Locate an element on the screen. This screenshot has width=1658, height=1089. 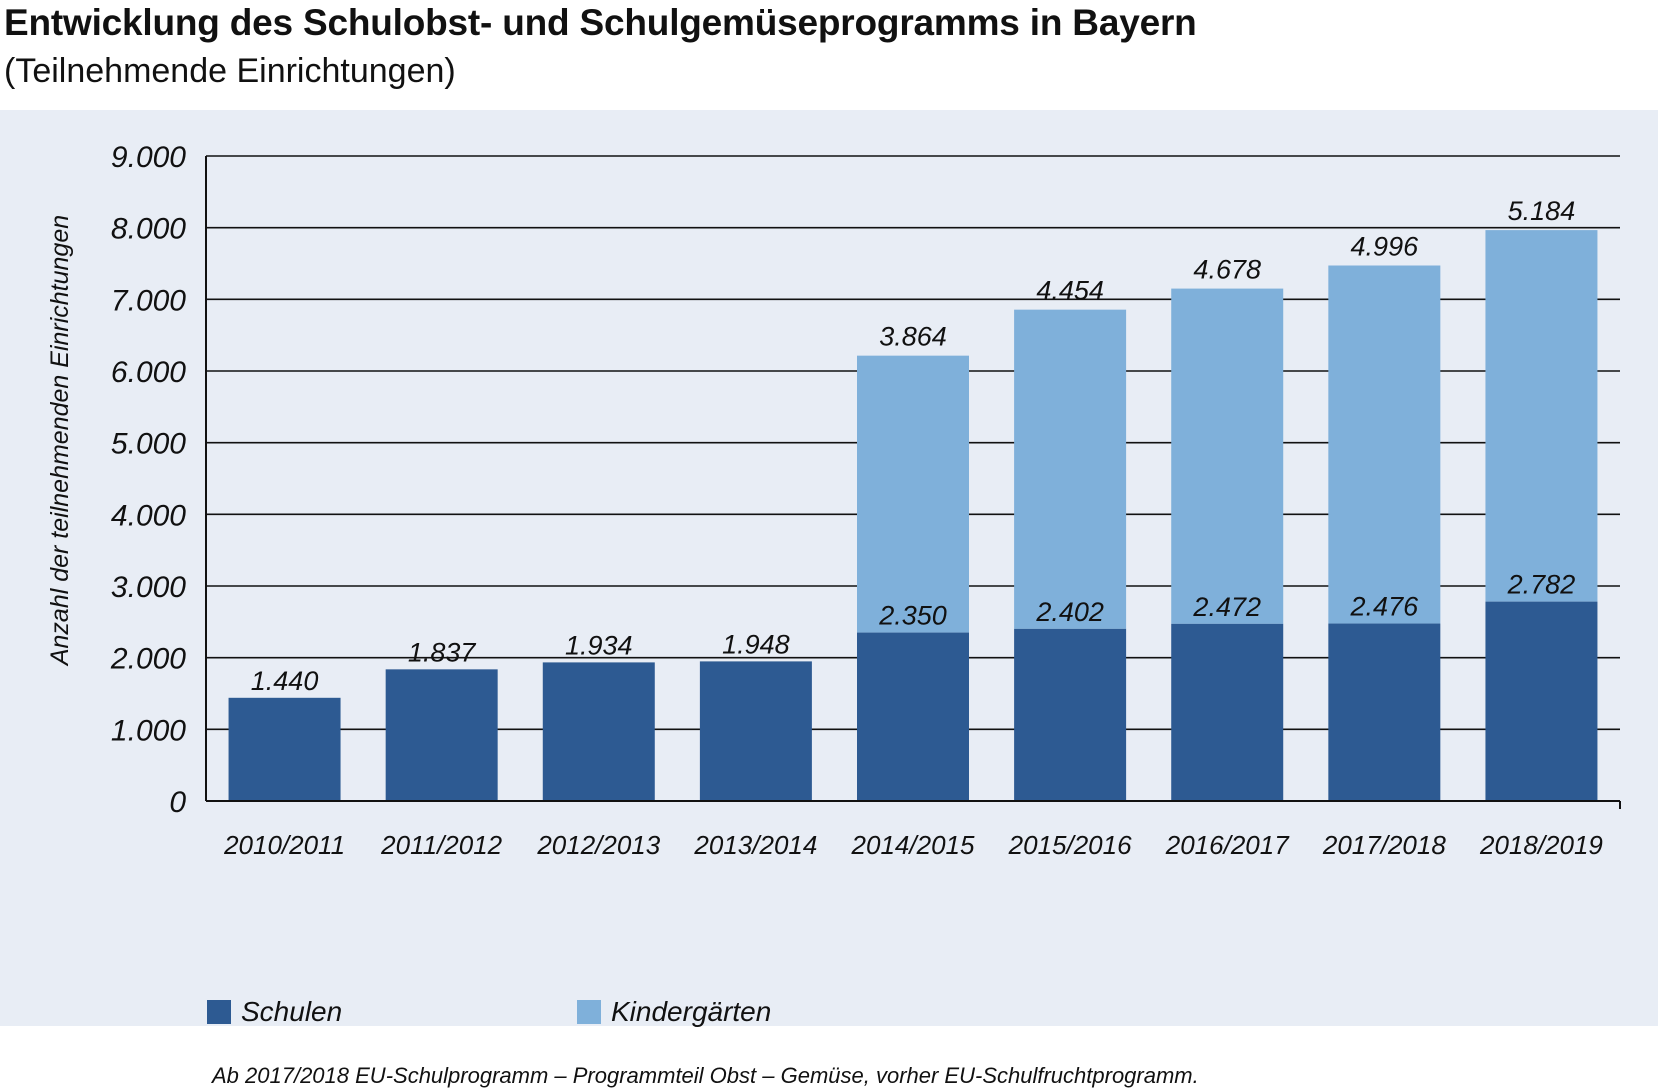
data-label-schulen: 2.402 is located at coordinates (1069, 612).